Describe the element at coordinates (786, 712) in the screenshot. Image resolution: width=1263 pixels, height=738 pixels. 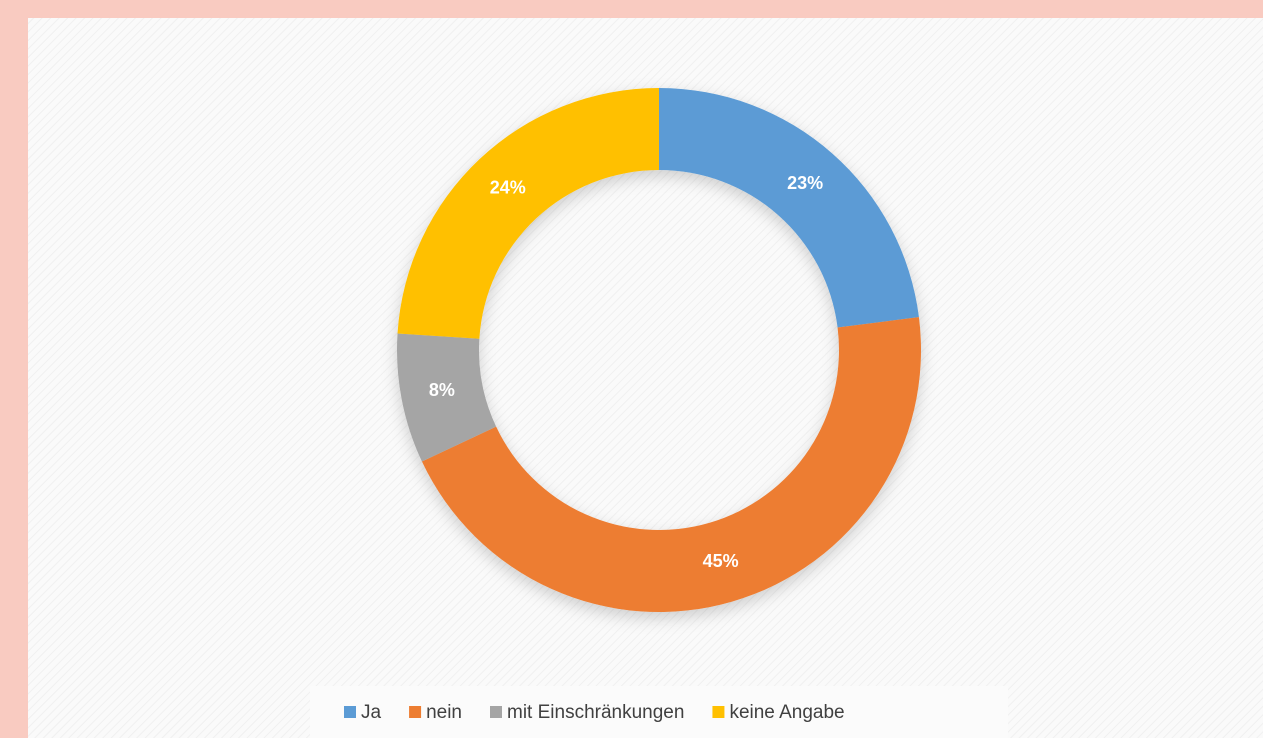
I see `legend-label: keine Angabe` at that location.